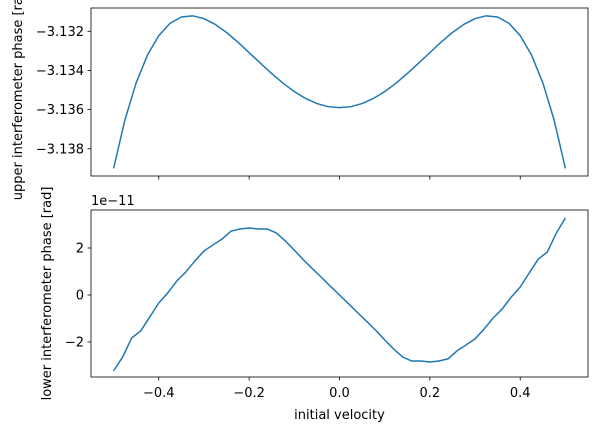 Image resolution: width=596 pixels, height=432 pixels. I want to click on y-tick-label: −3.134, so click(60, 71).